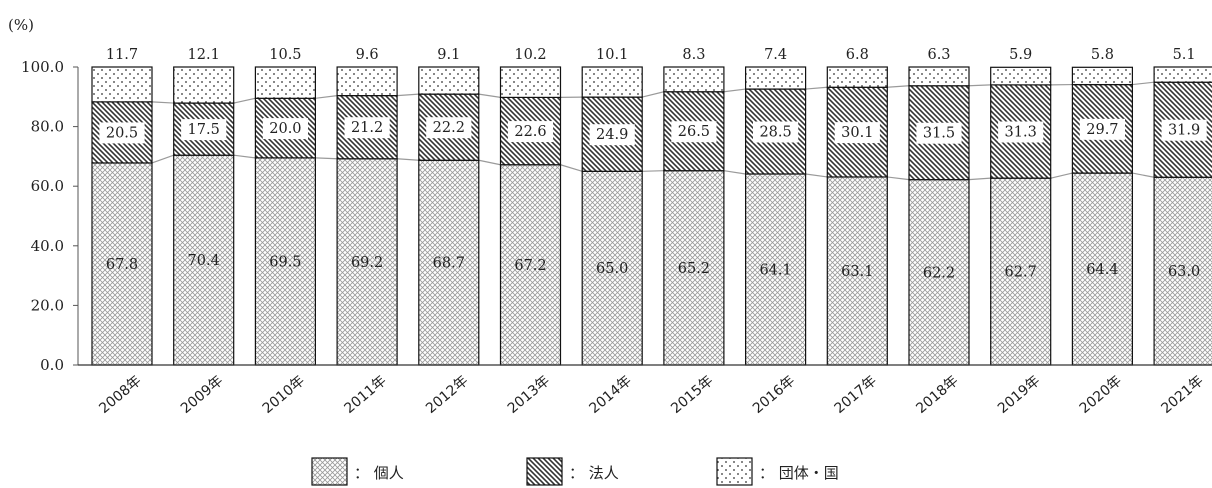 The width and height of the screenshot is (1212, 488). I want to click on data-label: 10.1, so click(612, 55).